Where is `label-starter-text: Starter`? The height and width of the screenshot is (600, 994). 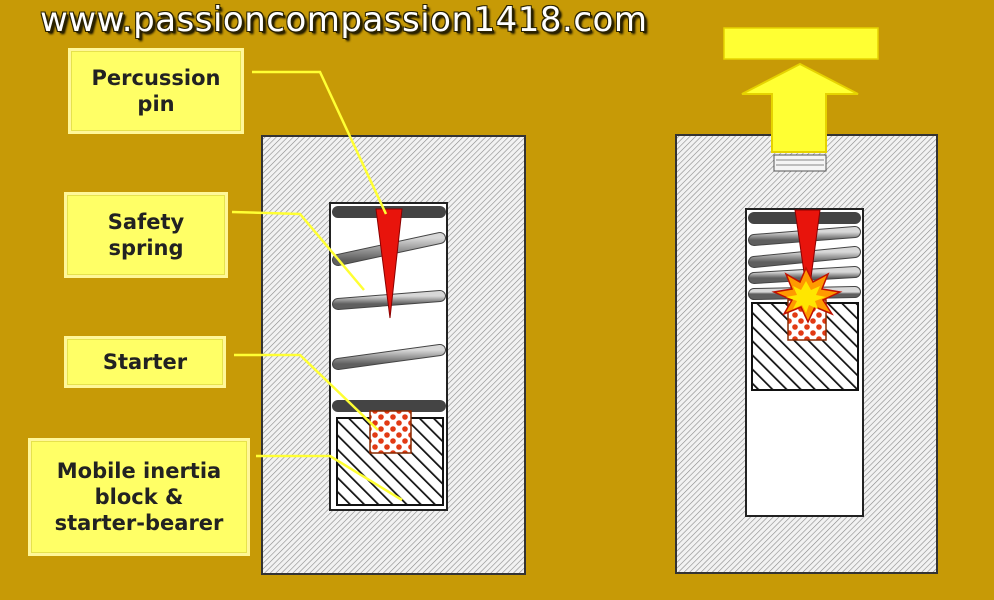 label-starter-text: Starter is located at coordinates (145, 361).